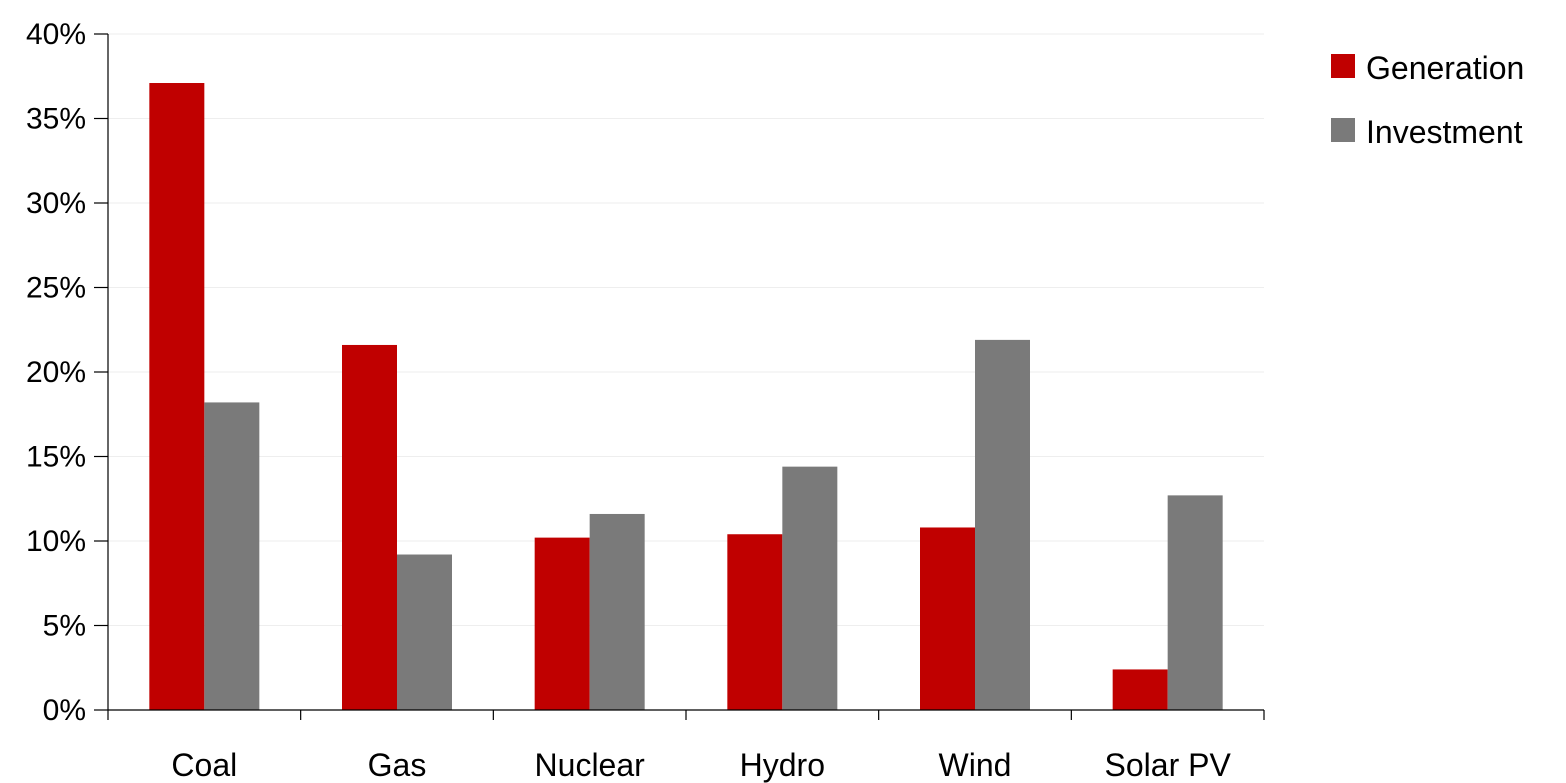 The height and width of the screenshot is (783, 1566). I want to click on x-axis-categories: Coal Gas Nuclear Hydro Wind Solar PV, so click(701, 765).